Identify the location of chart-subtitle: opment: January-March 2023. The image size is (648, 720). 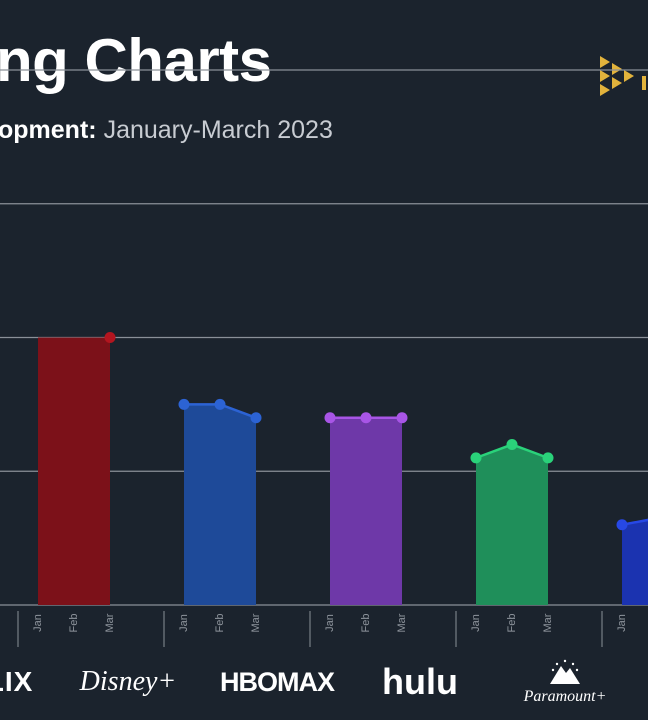
(166, 130).